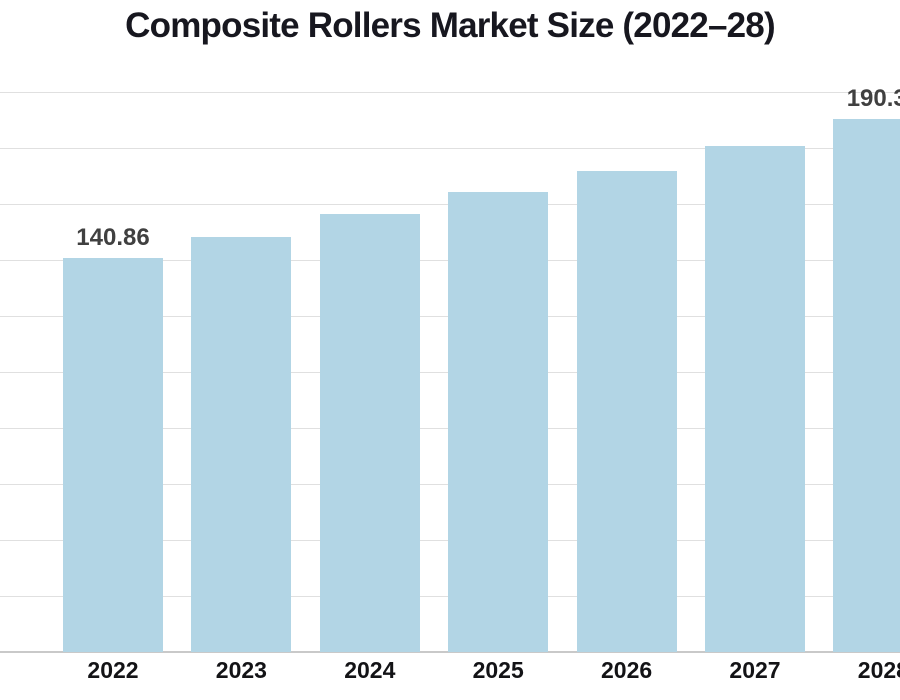  I want to click on x-tick-2024: 2024, so click(370, 670).